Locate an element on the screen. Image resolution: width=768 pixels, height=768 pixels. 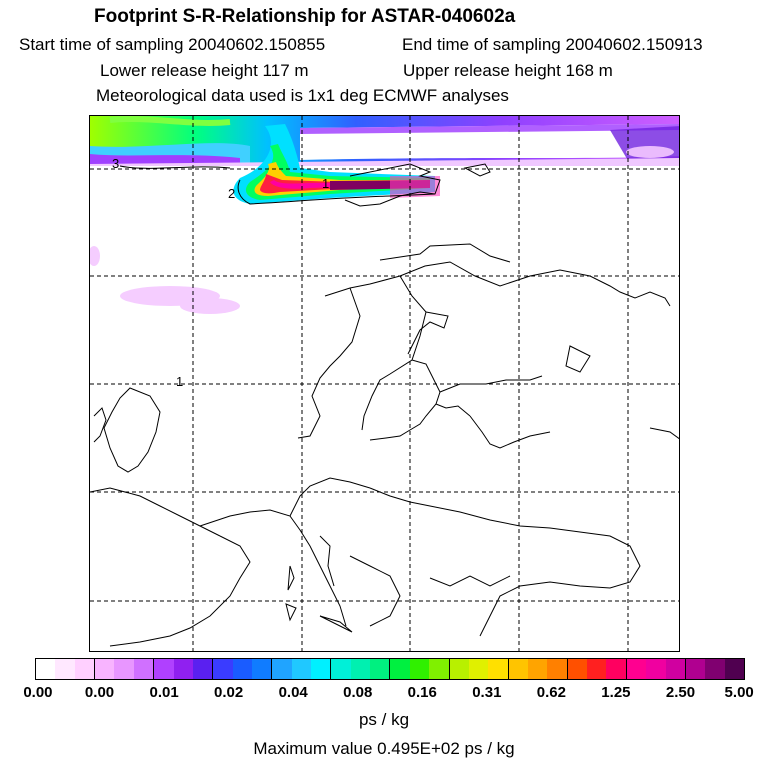
contour-label-3: 3 is located at coordinates (115, 163).